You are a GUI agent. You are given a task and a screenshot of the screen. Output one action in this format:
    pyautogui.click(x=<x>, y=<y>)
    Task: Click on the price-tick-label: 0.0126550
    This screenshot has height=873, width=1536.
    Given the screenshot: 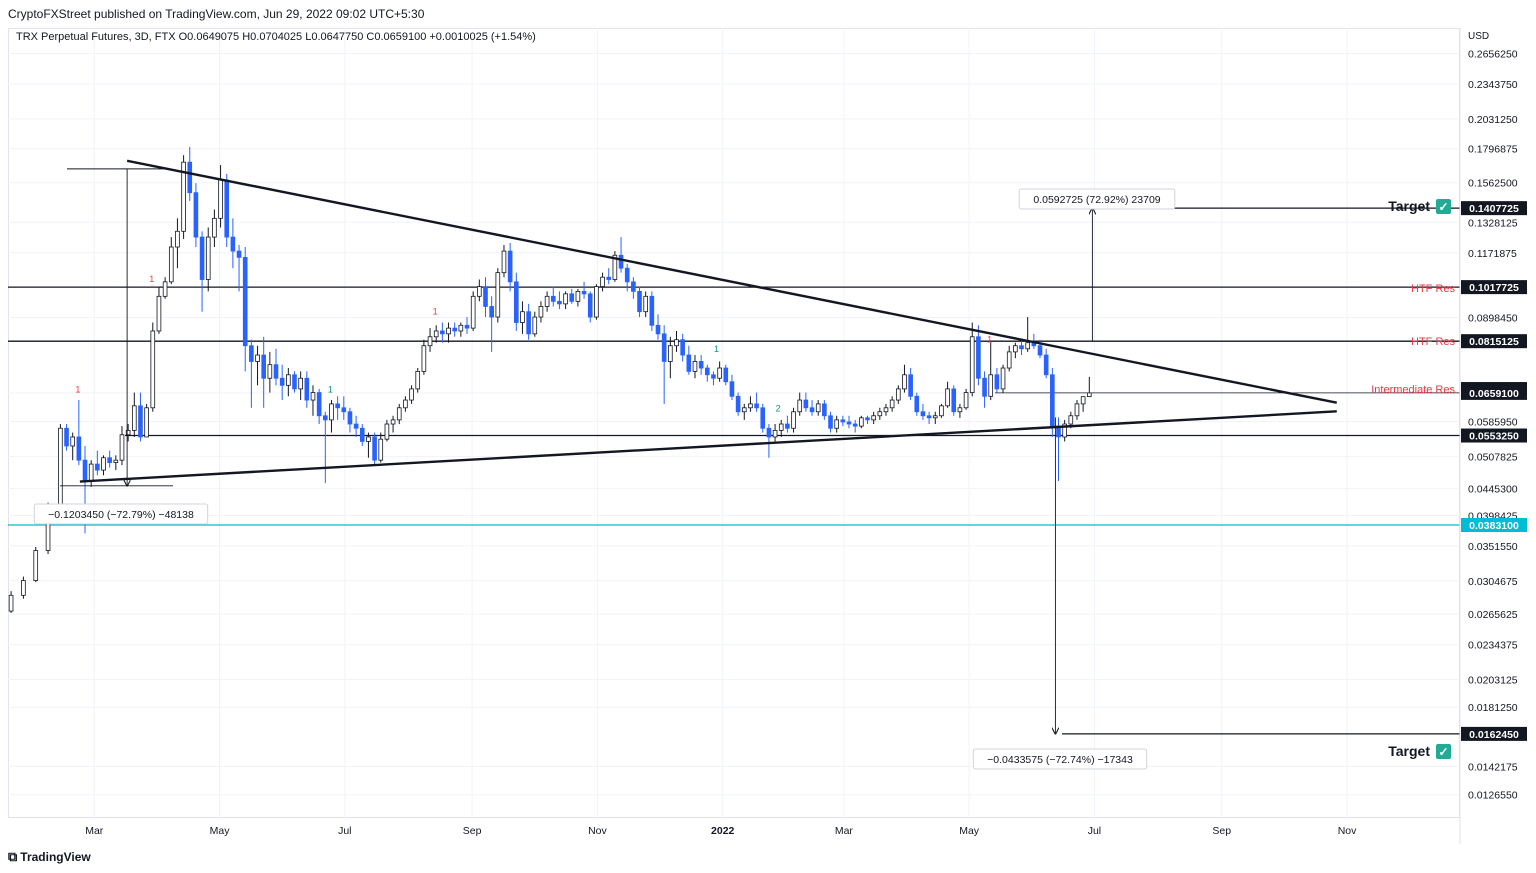 What is the action you would take?
    pyautogui.click(x=1493, y=796)
    